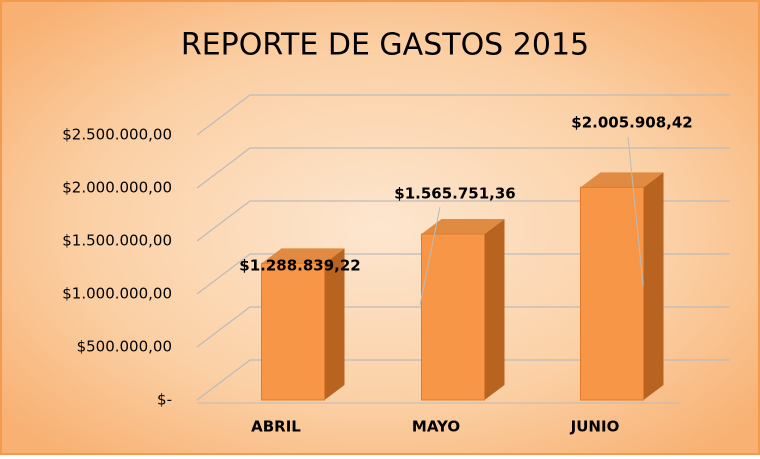 The height and width of the screenshot is (459, 760). Describe the element at coordinates (299, 266) in the screenshot. I see `data-label: $1.288.839,22` at that location.